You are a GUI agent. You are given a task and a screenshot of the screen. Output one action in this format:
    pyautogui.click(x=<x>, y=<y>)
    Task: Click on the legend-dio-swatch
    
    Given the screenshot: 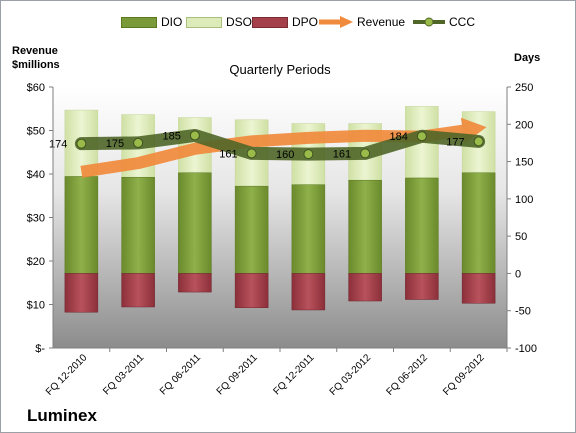 What is the action you would take?
    pyautogui.click(x=139, y=22)
    